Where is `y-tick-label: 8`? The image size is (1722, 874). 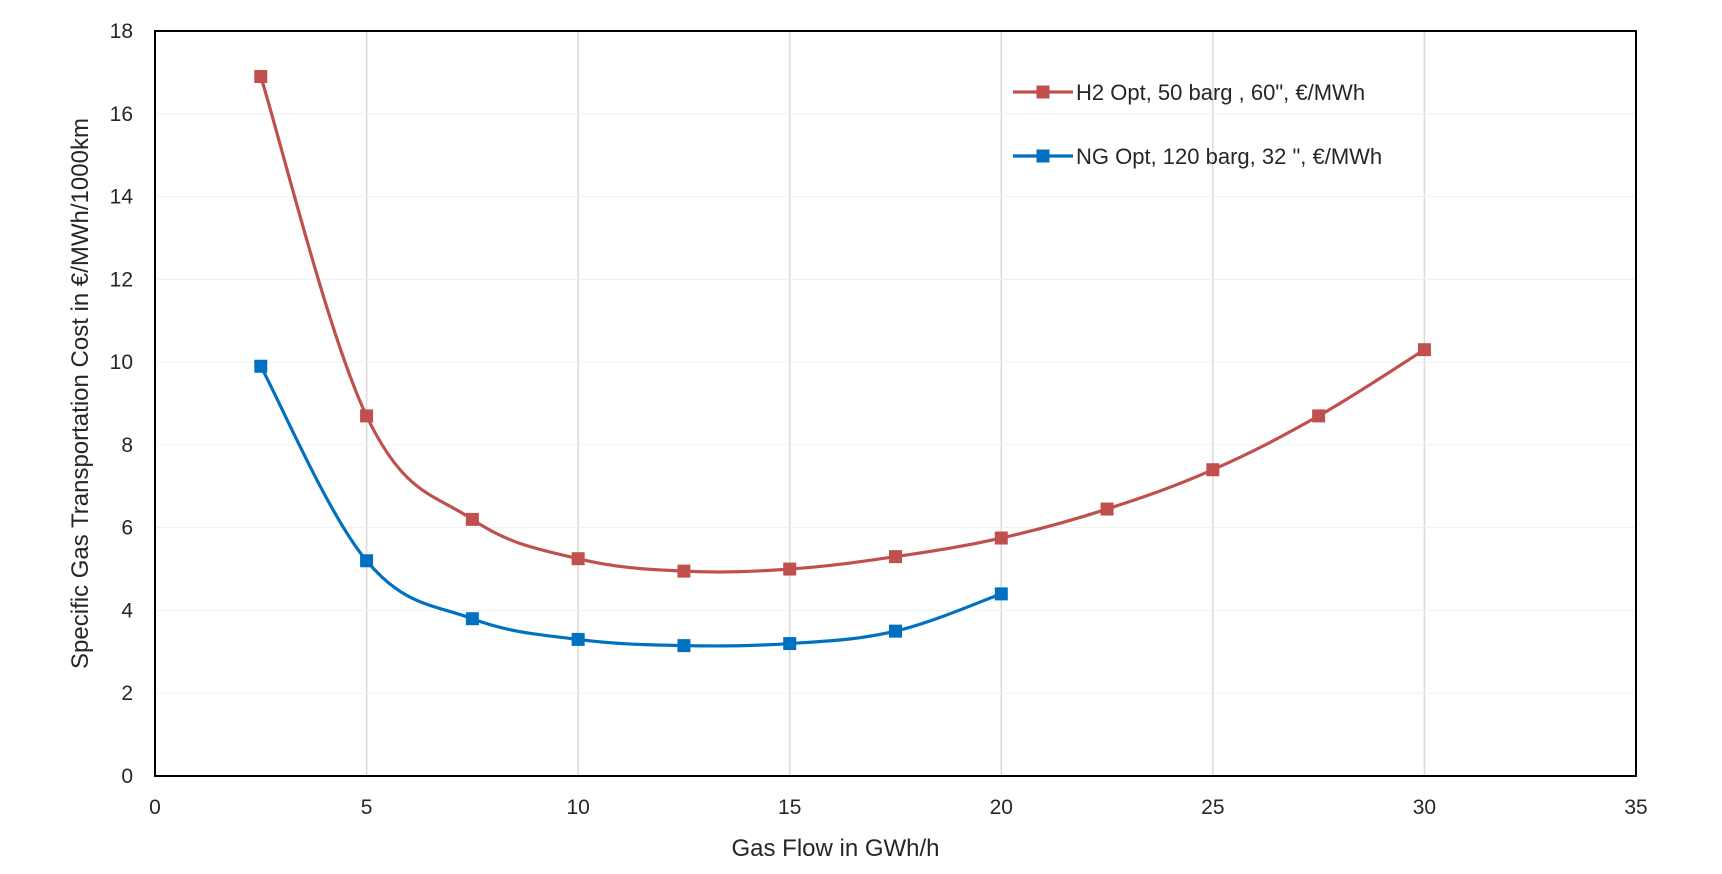
y-tick-label: 8 is located at coordinates (127, 445).